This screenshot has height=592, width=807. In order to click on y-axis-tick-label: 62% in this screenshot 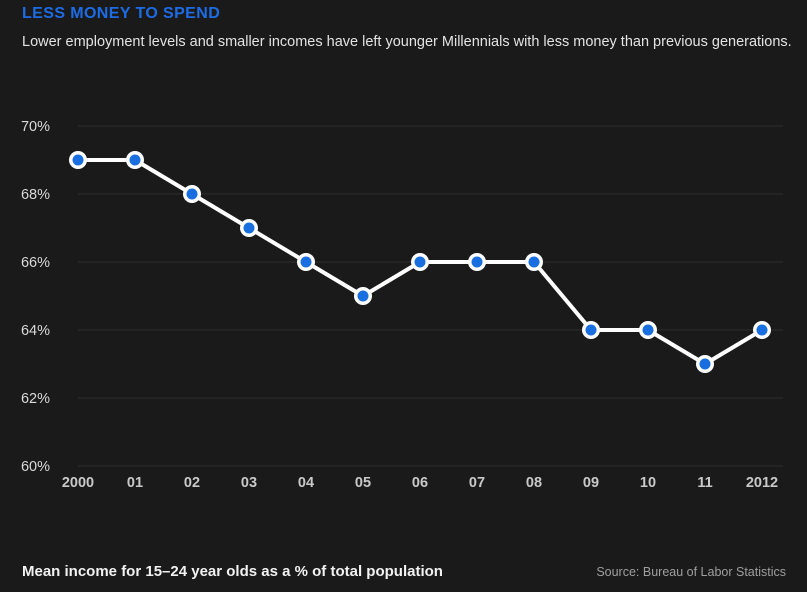, I will do `click(35, 399)`.